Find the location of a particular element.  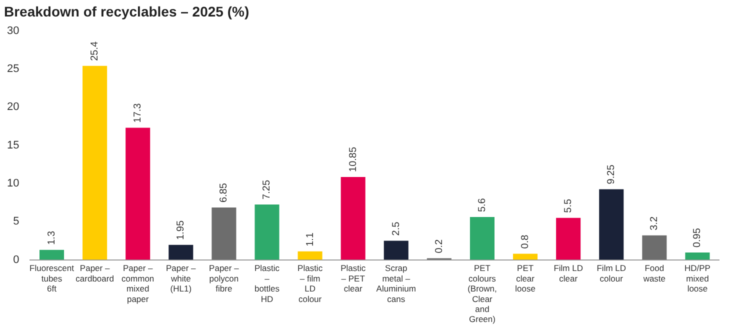

y-tick-label: 20 is located at coordinates (13, 107).